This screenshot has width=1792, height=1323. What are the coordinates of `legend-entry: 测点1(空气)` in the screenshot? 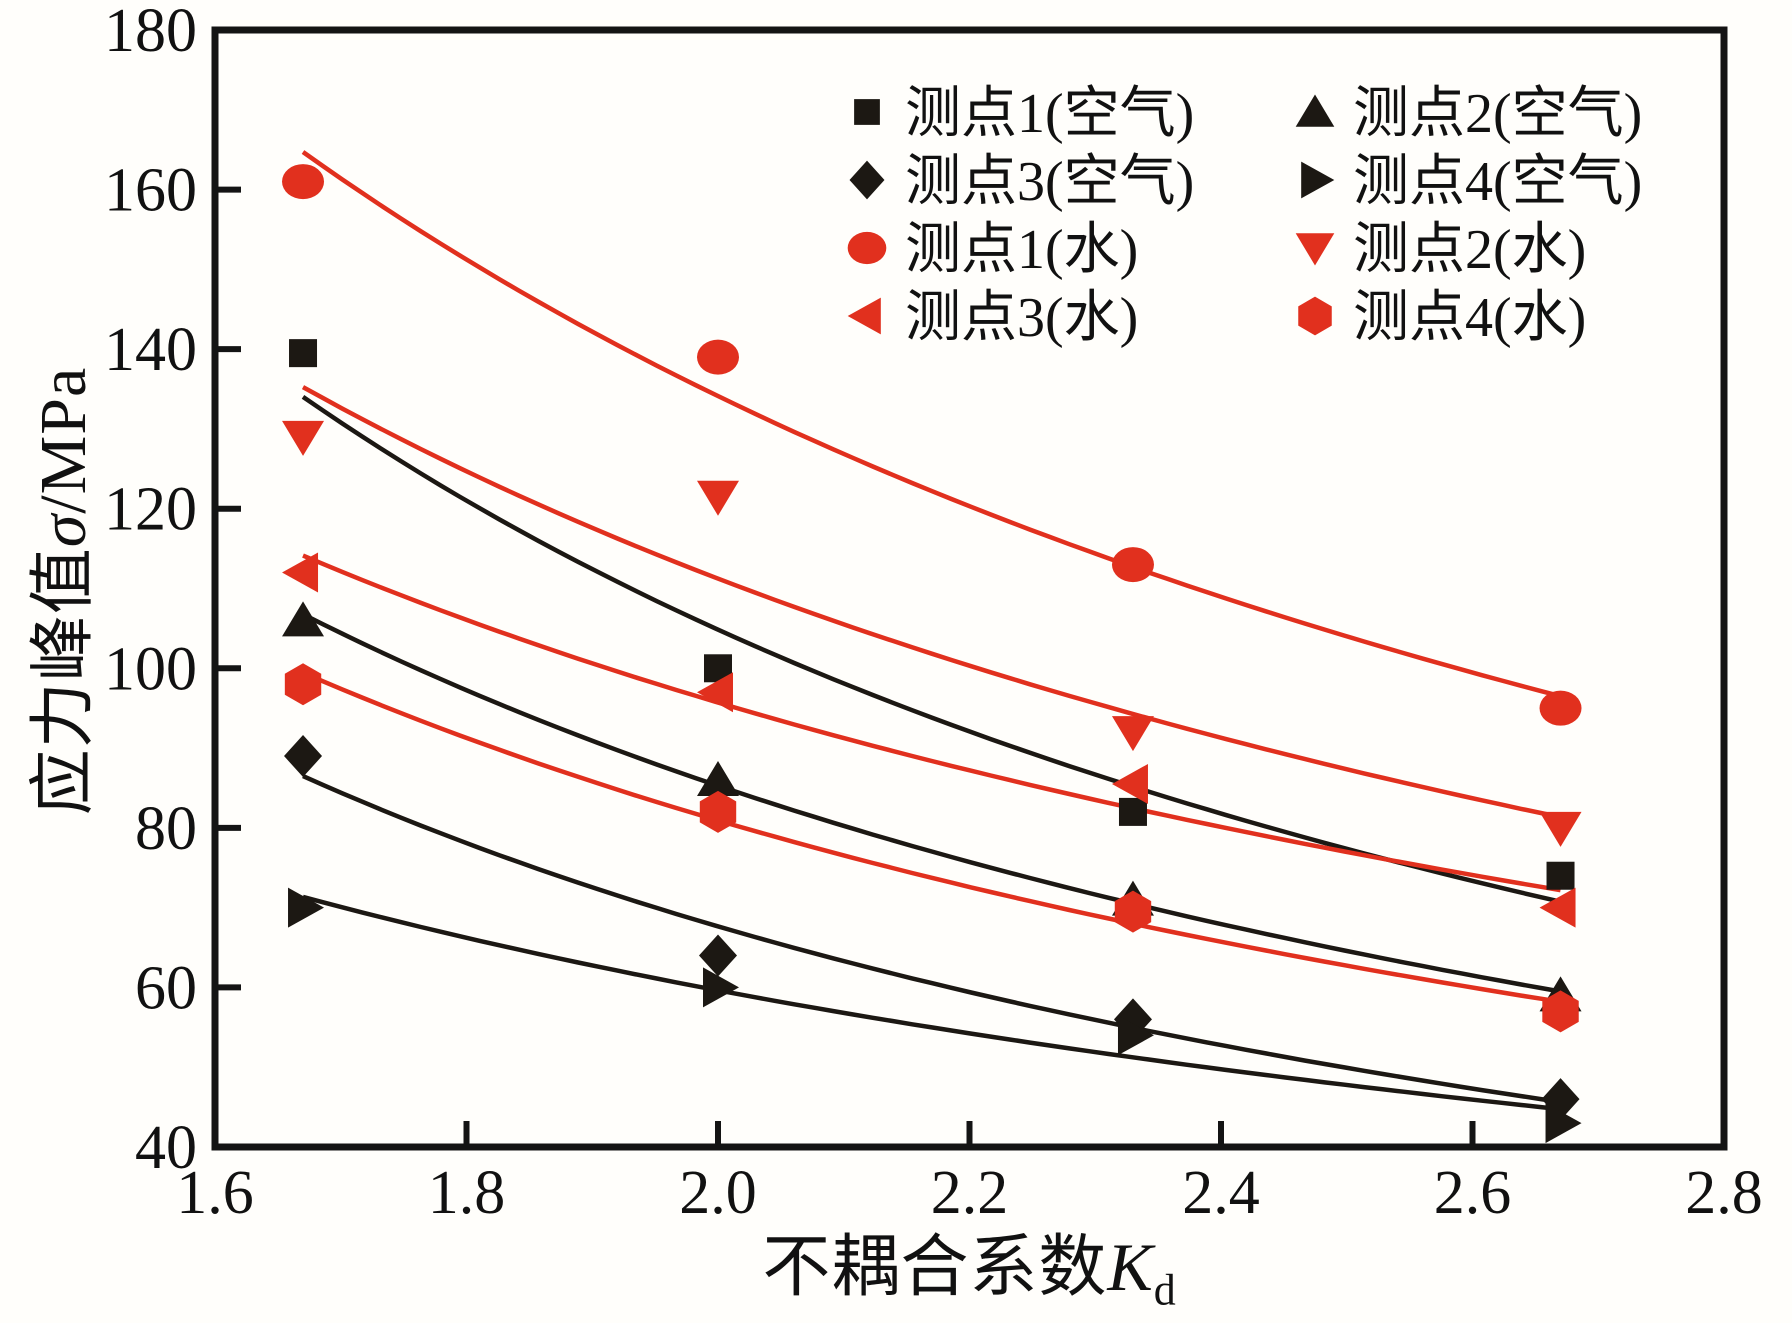 It's located at (1024, 114).